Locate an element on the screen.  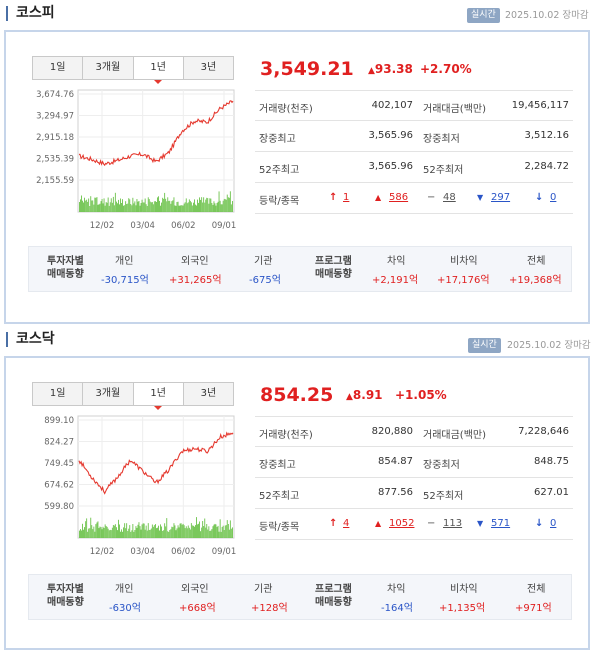
flat-count: 48 is located at coordinates (449, 197).